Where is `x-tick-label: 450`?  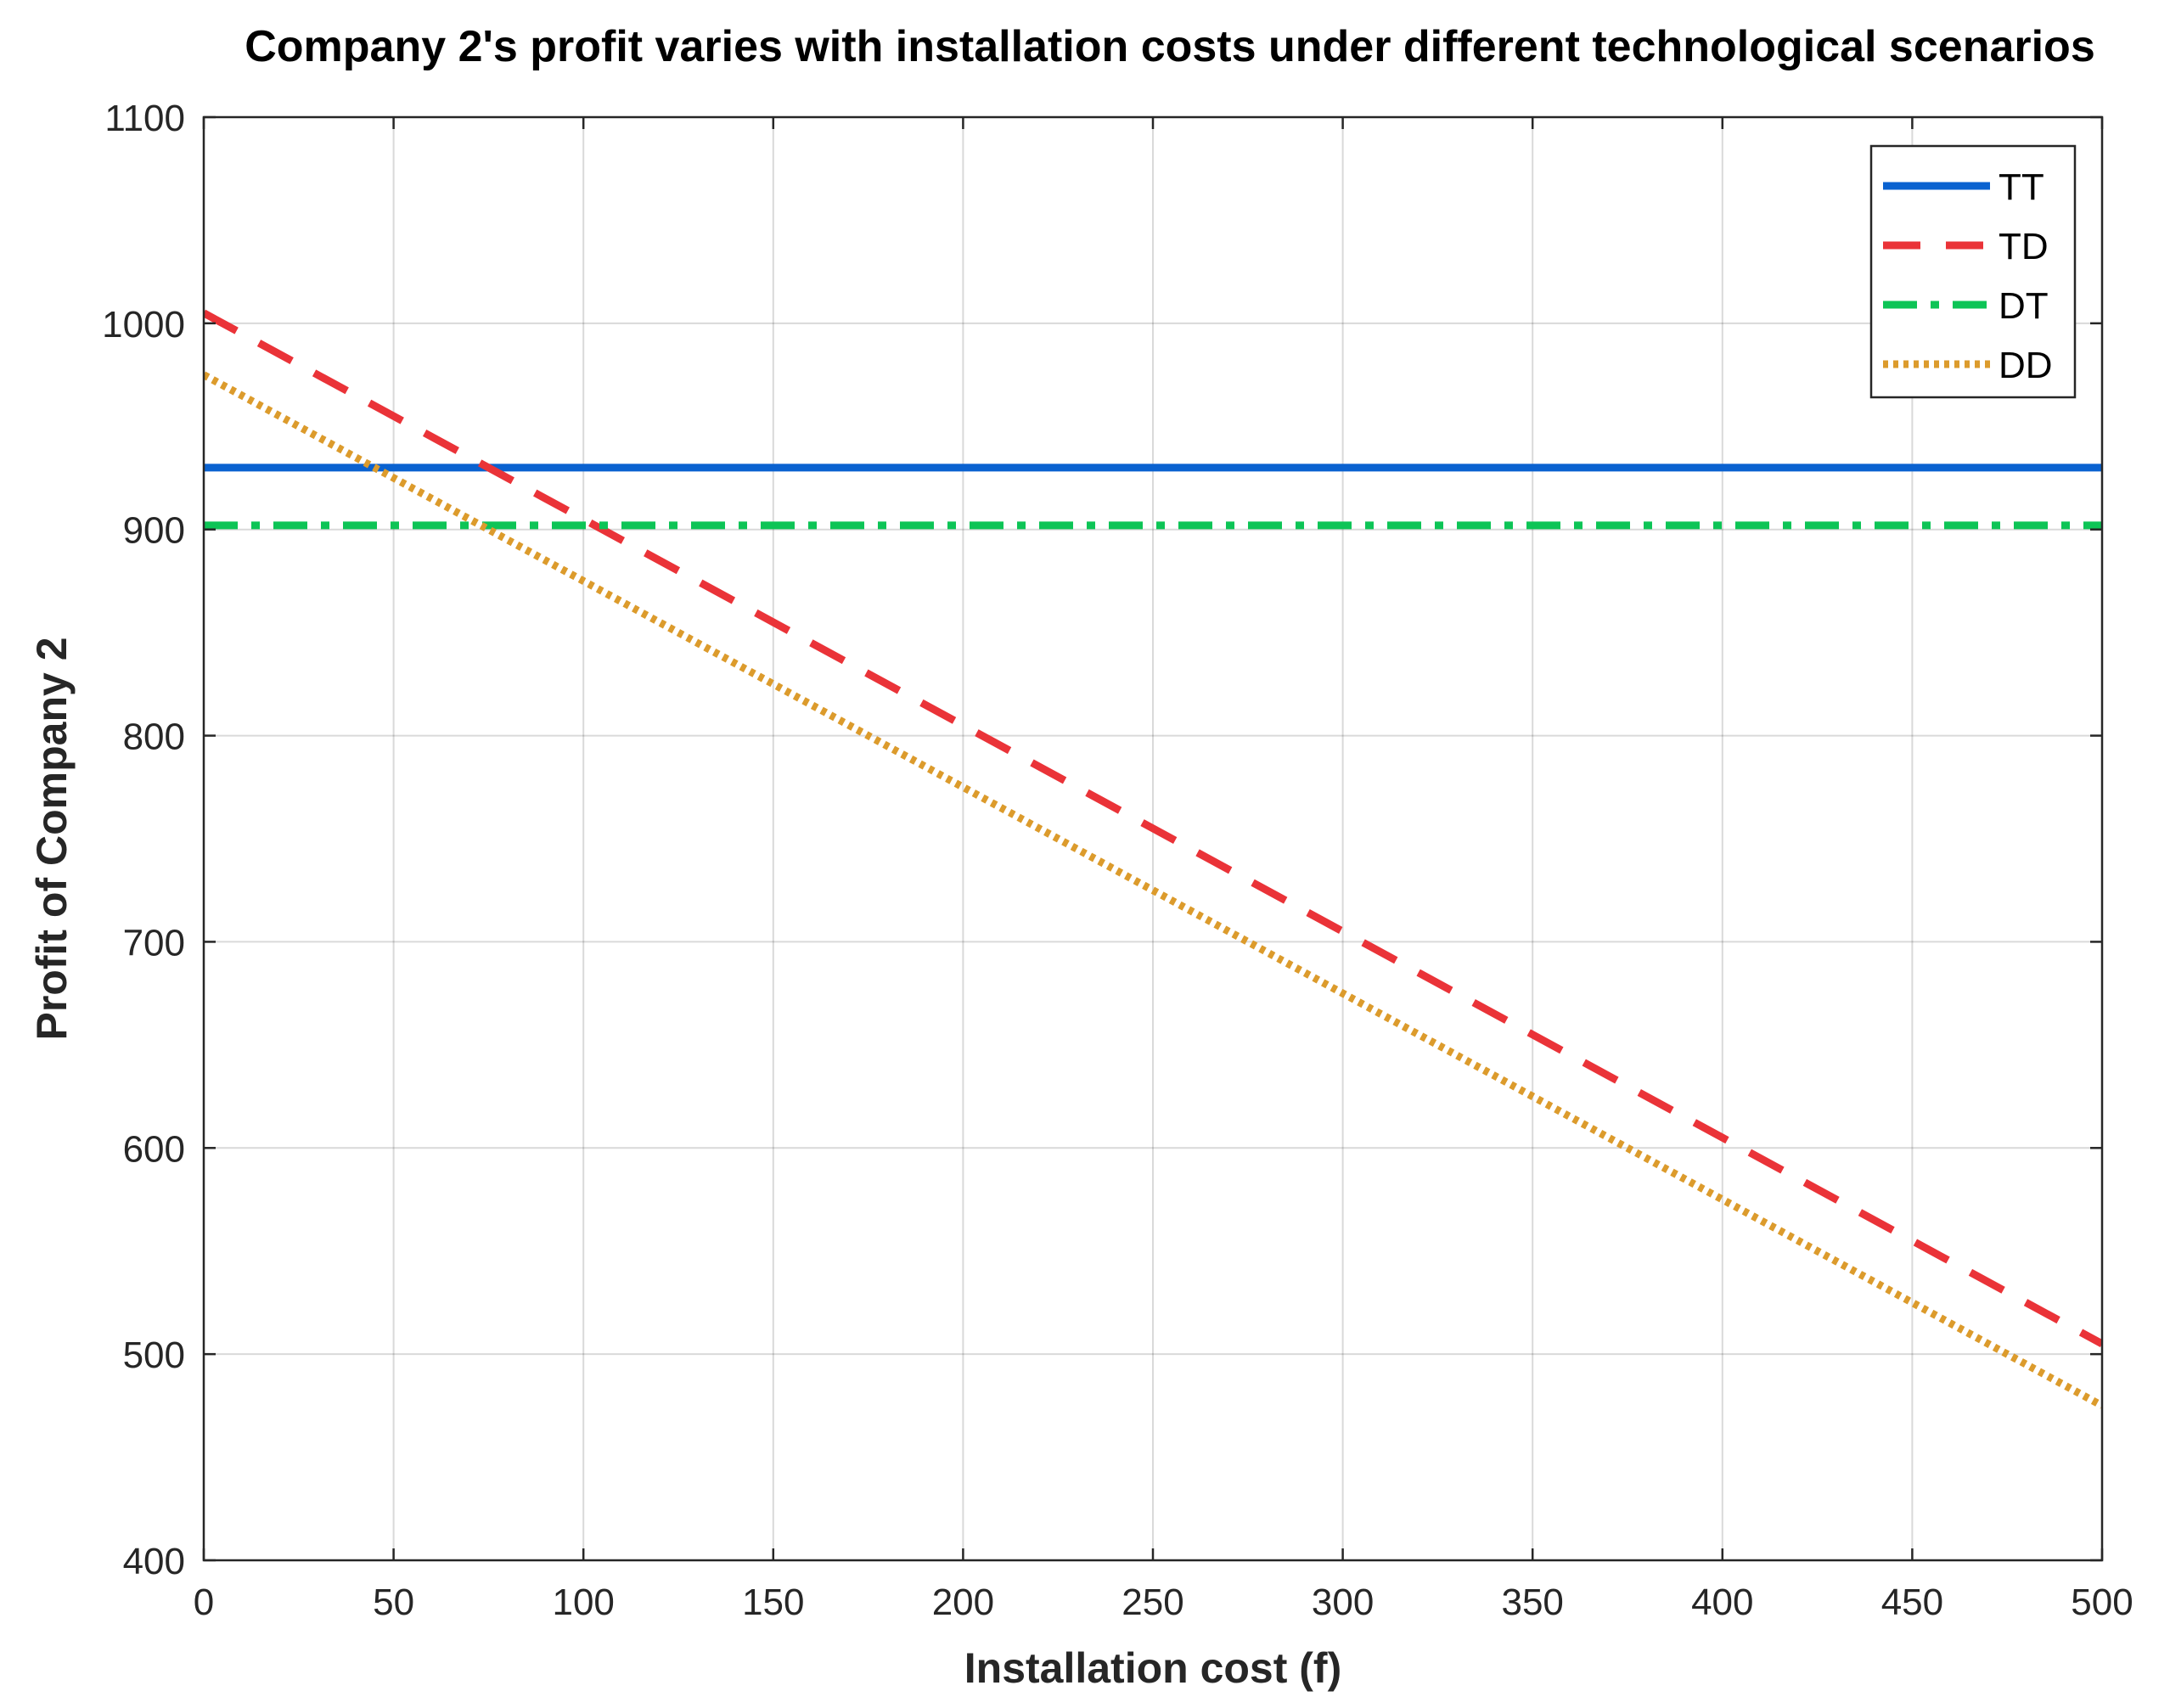 x-tick-label: 450 is located at coordinates (1912, 1602).